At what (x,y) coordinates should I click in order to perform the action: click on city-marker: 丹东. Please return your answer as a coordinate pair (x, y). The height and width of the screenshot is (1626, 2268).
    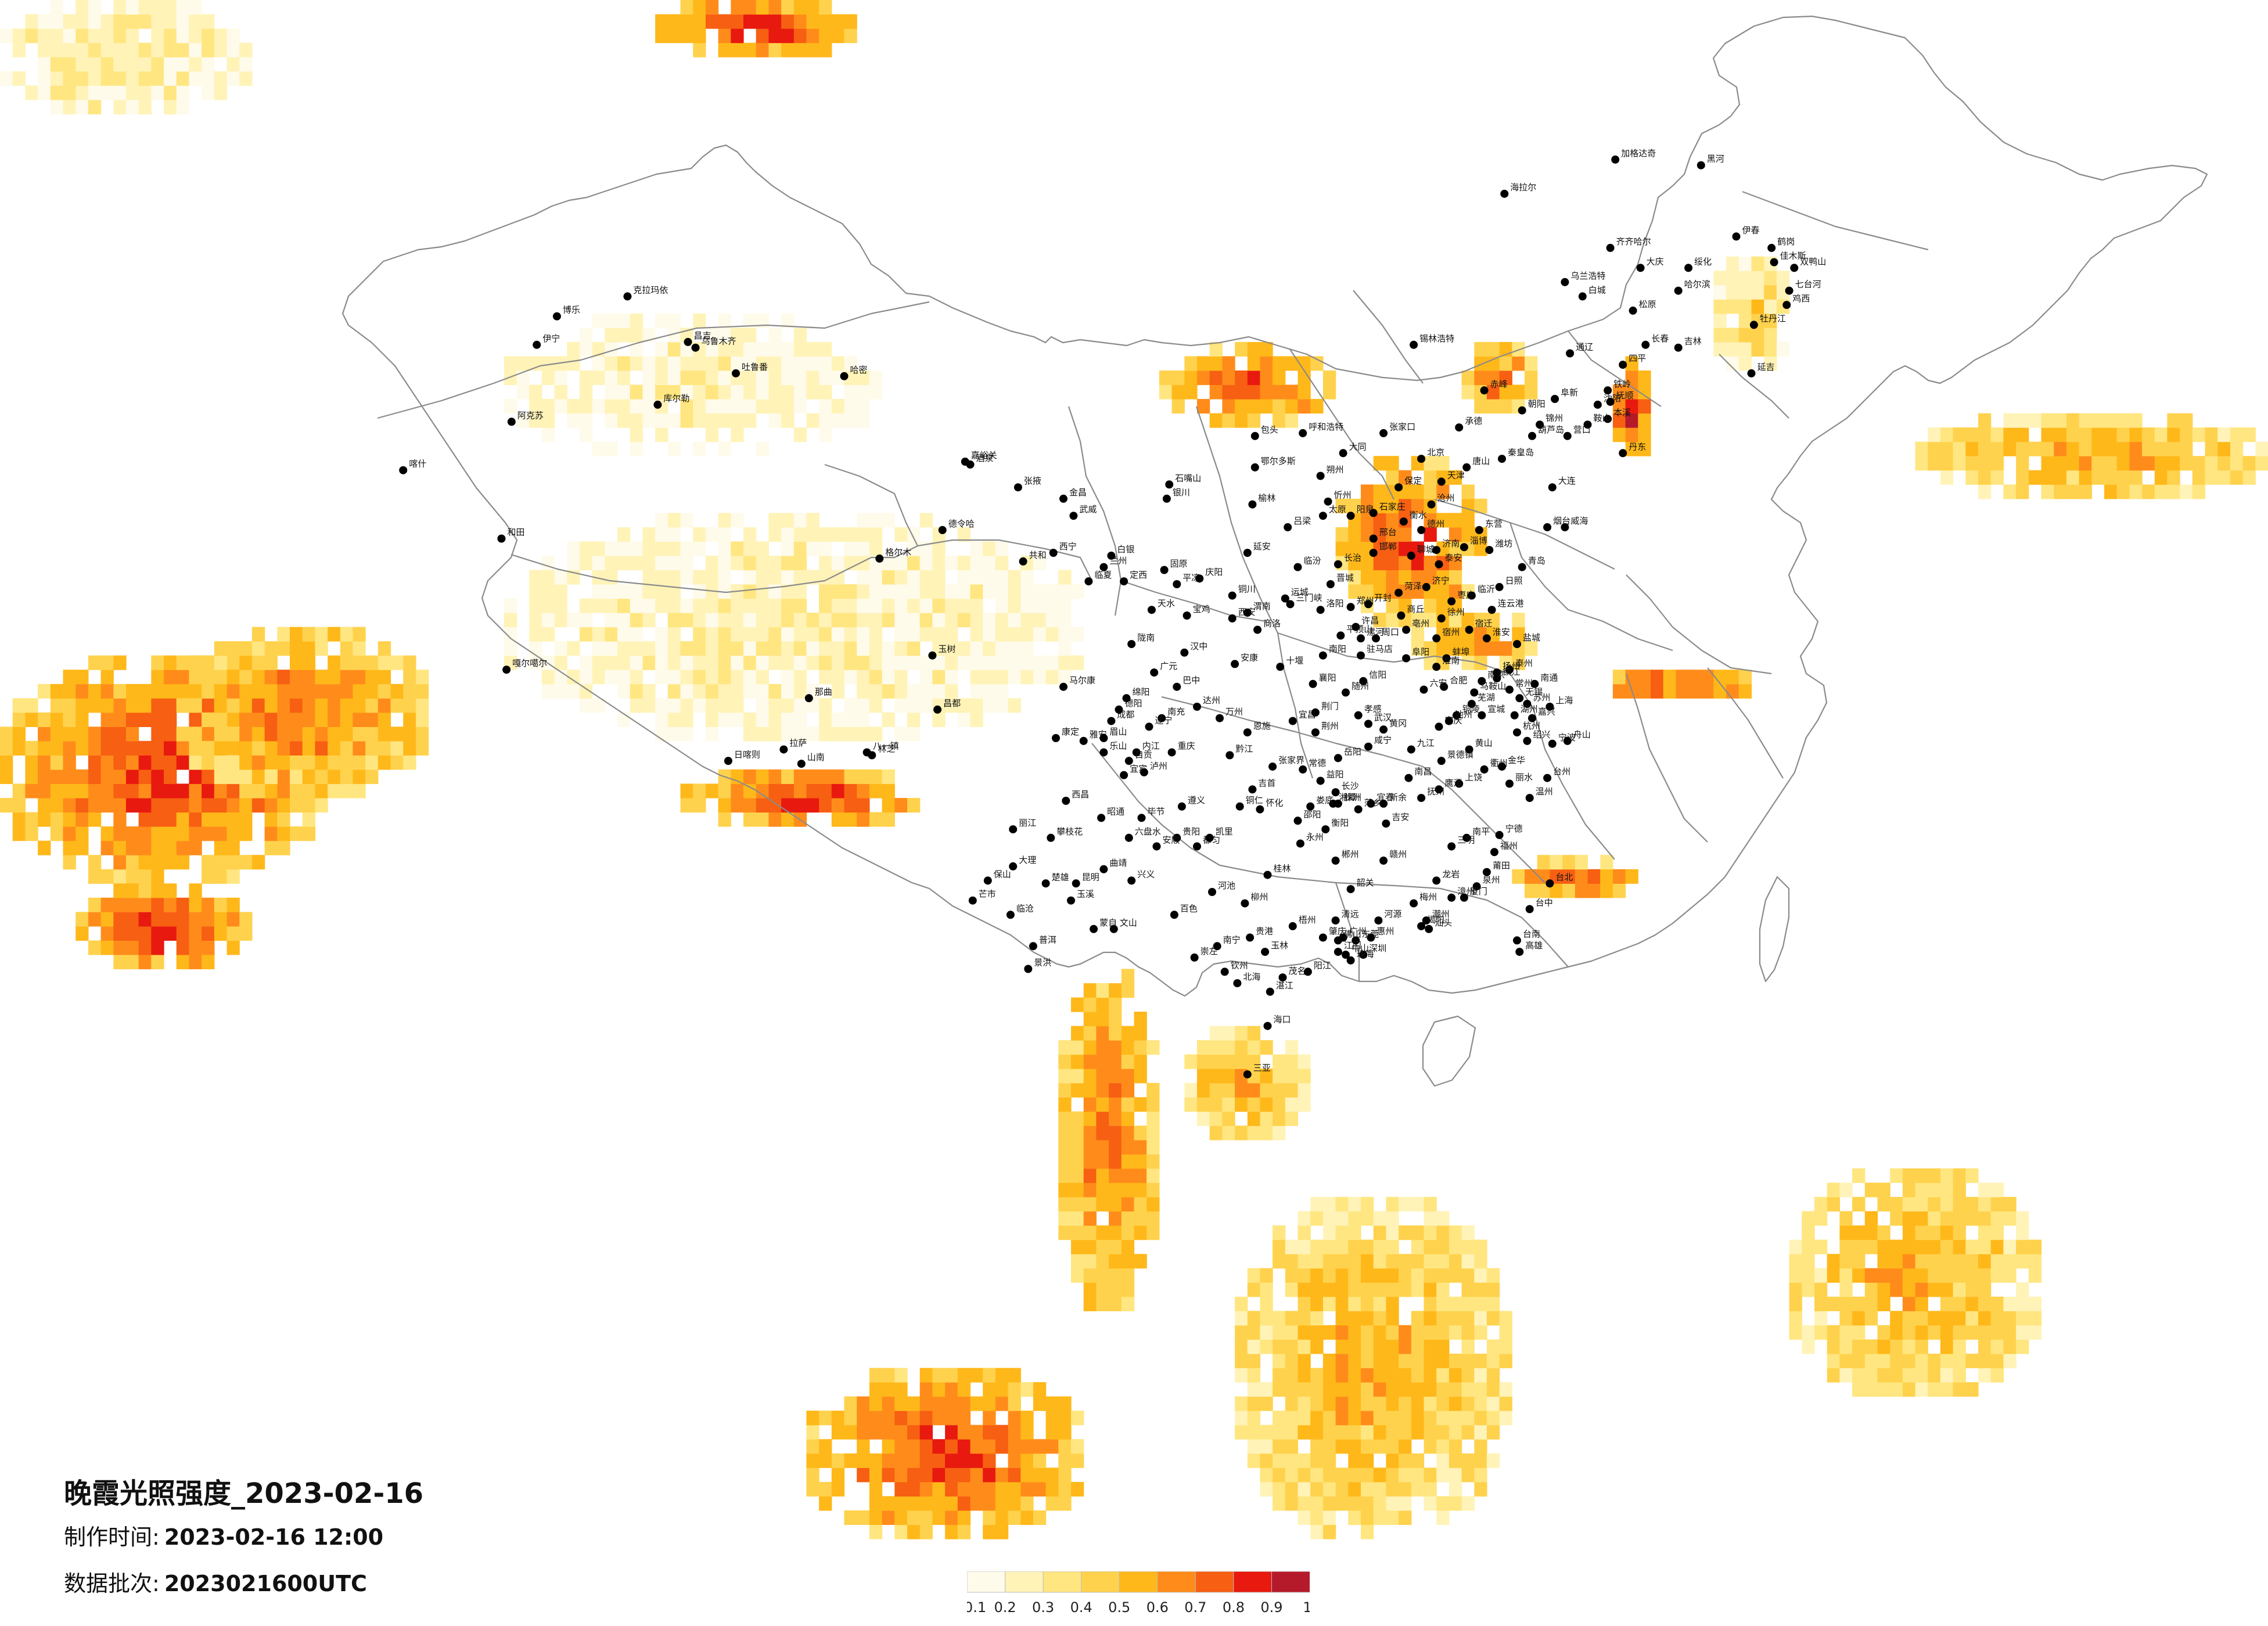
    Looking at the image, I should click on (1632, 449).